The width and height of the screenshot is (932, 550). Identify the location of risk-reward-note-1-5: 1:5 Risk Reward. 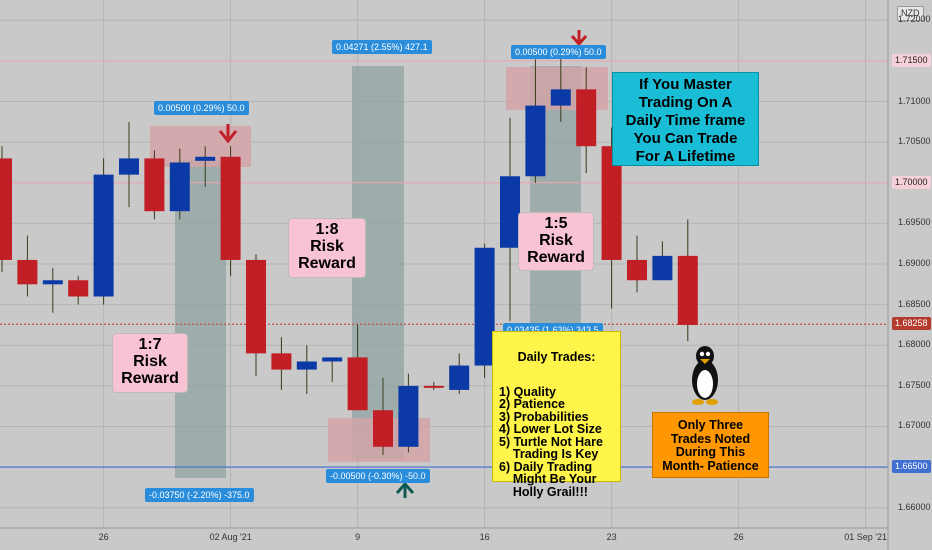
(556, 241).